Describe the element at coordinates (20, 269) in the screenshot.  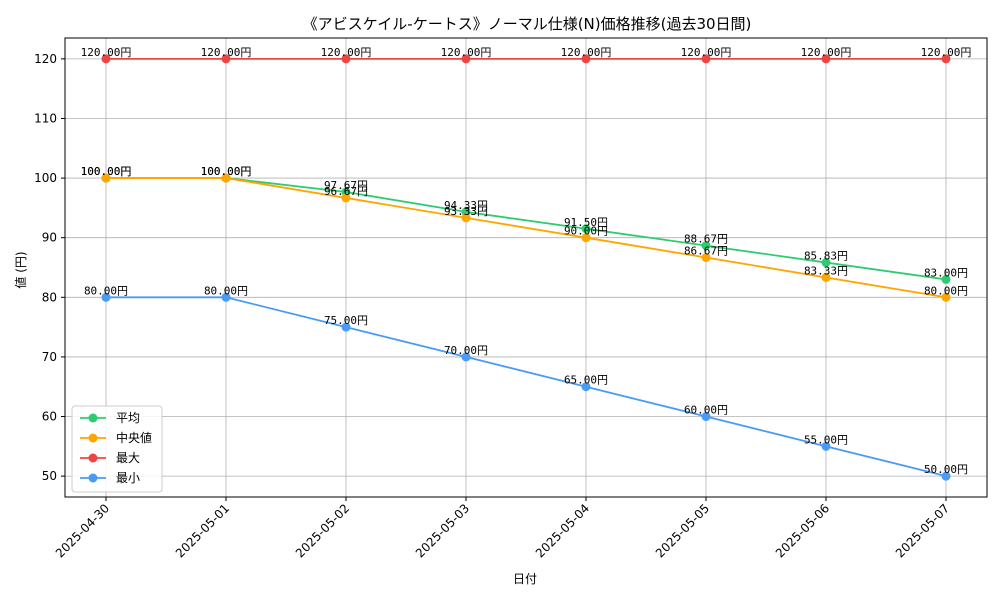
I see `y-axis-label: 値 (円)` at that location.